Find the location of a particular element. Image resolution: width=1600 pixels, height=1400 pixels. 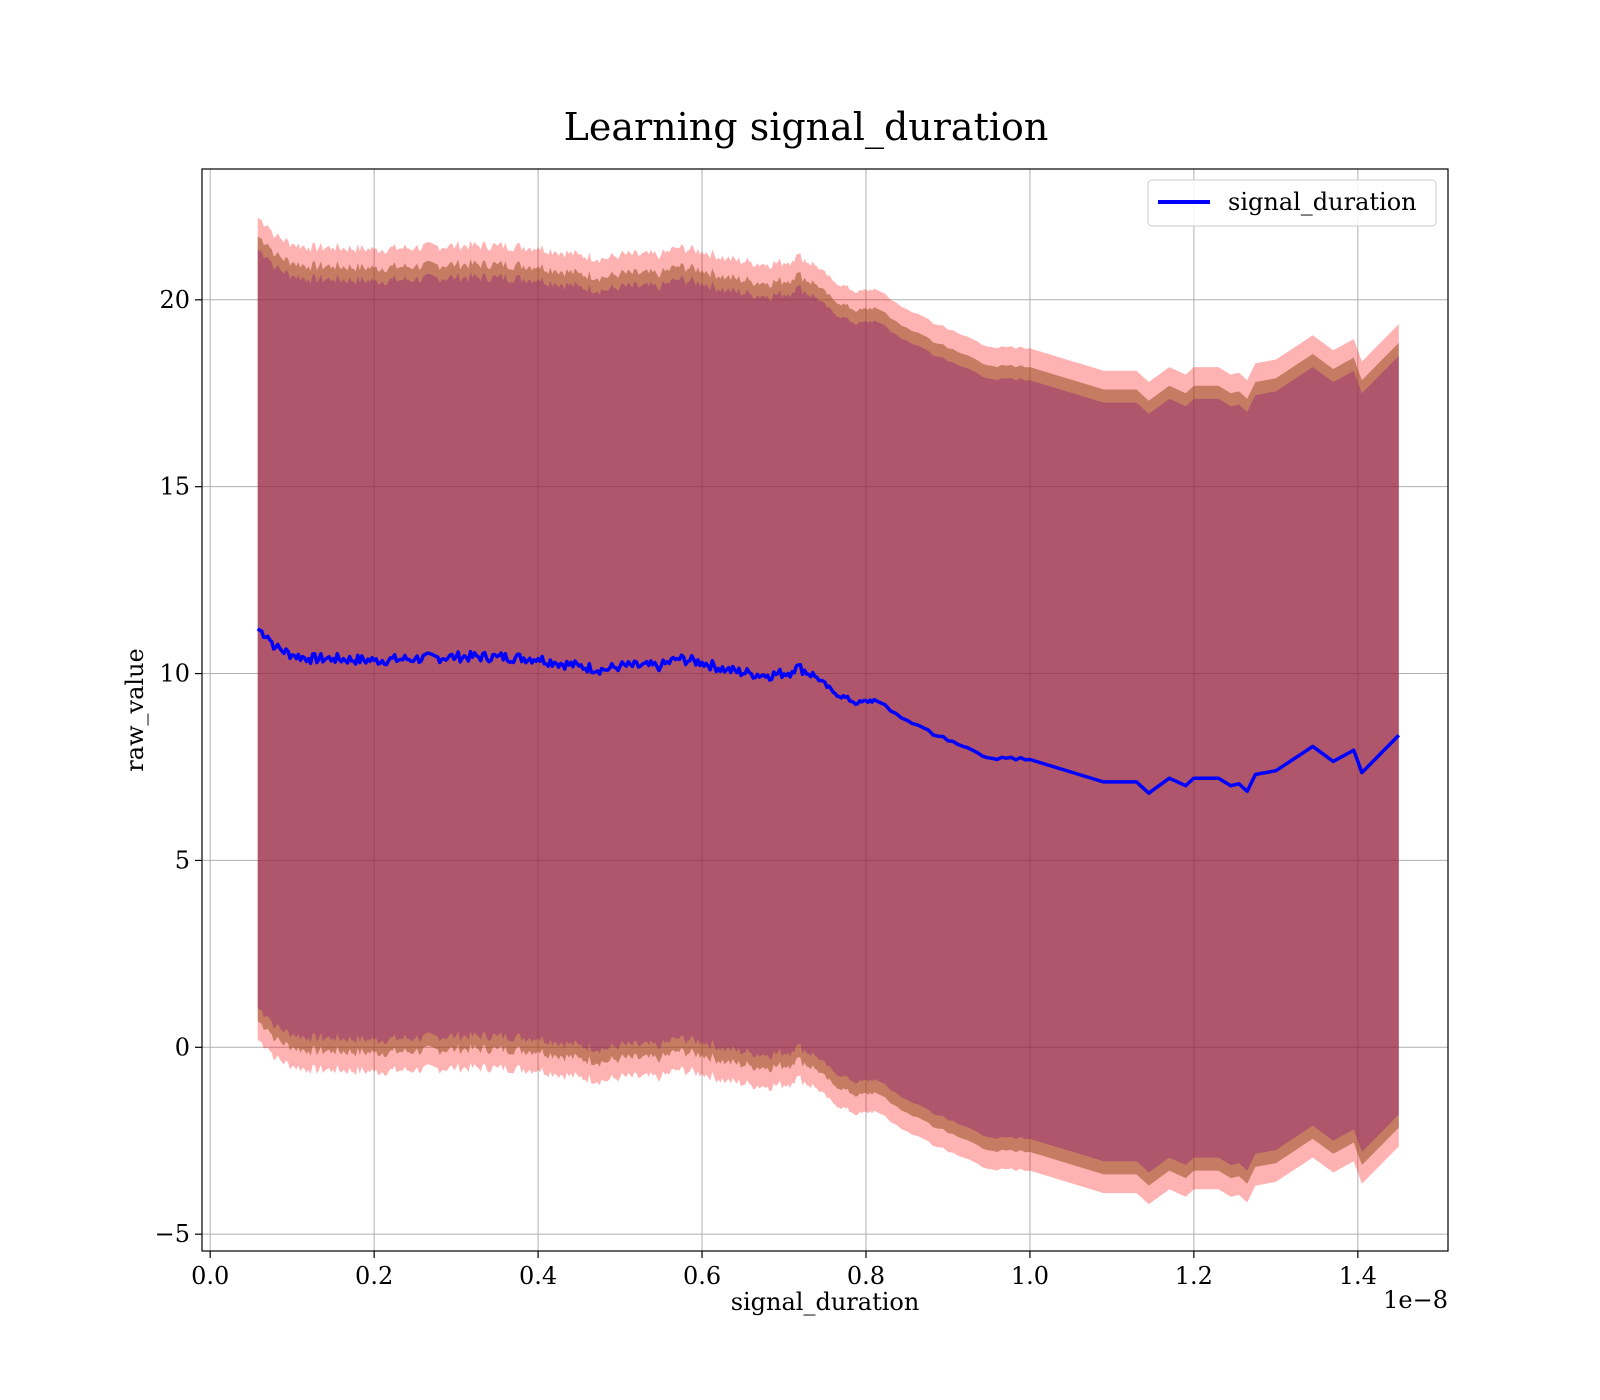

series-layer is located at coordinates (828, 711).